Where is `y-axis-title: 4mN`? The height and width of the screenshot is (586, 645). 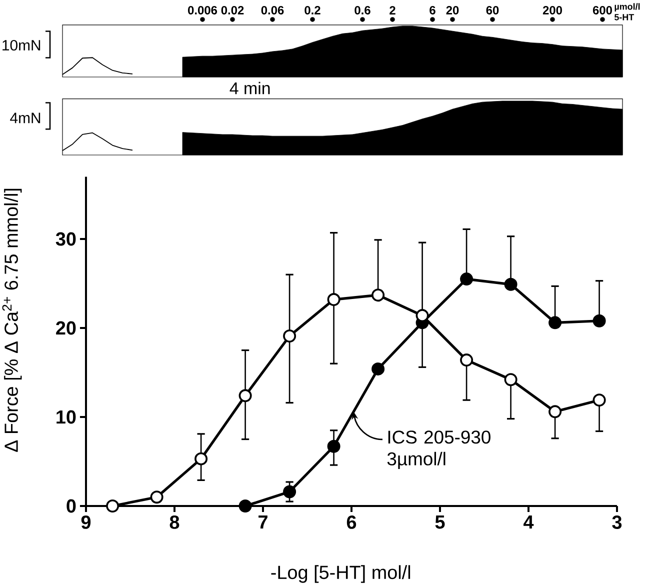
y-axis-title: 4mN is located at coordinates (25, 118).